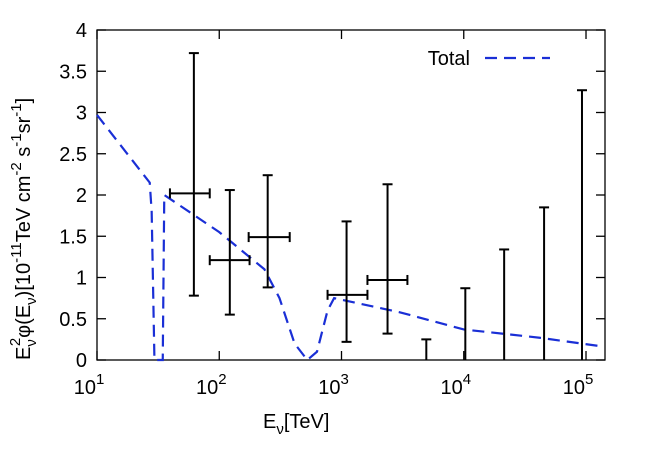  What do you see at coordinates (24, 155) in the screenshot?
I see `y-label-part: s` at bounding box center [24, 155].